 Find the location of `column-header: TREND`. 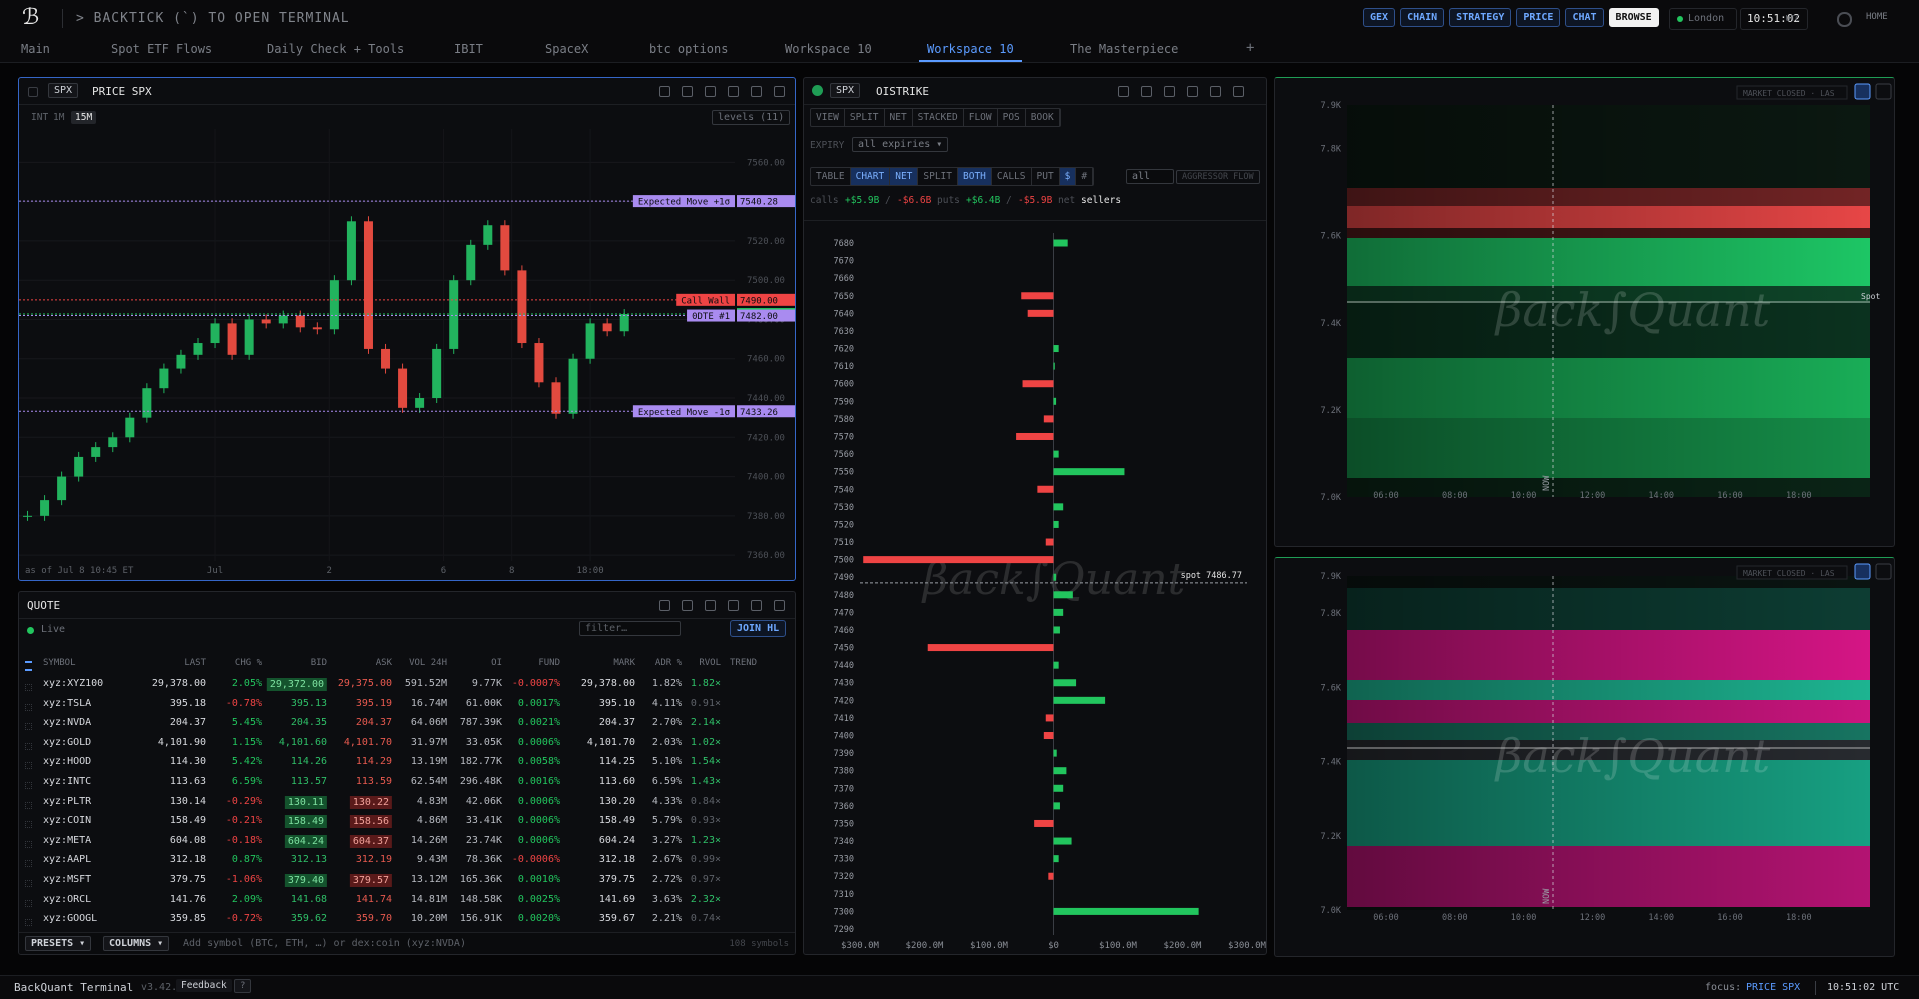

column-header: TREND is located at coordinates (744, 663).